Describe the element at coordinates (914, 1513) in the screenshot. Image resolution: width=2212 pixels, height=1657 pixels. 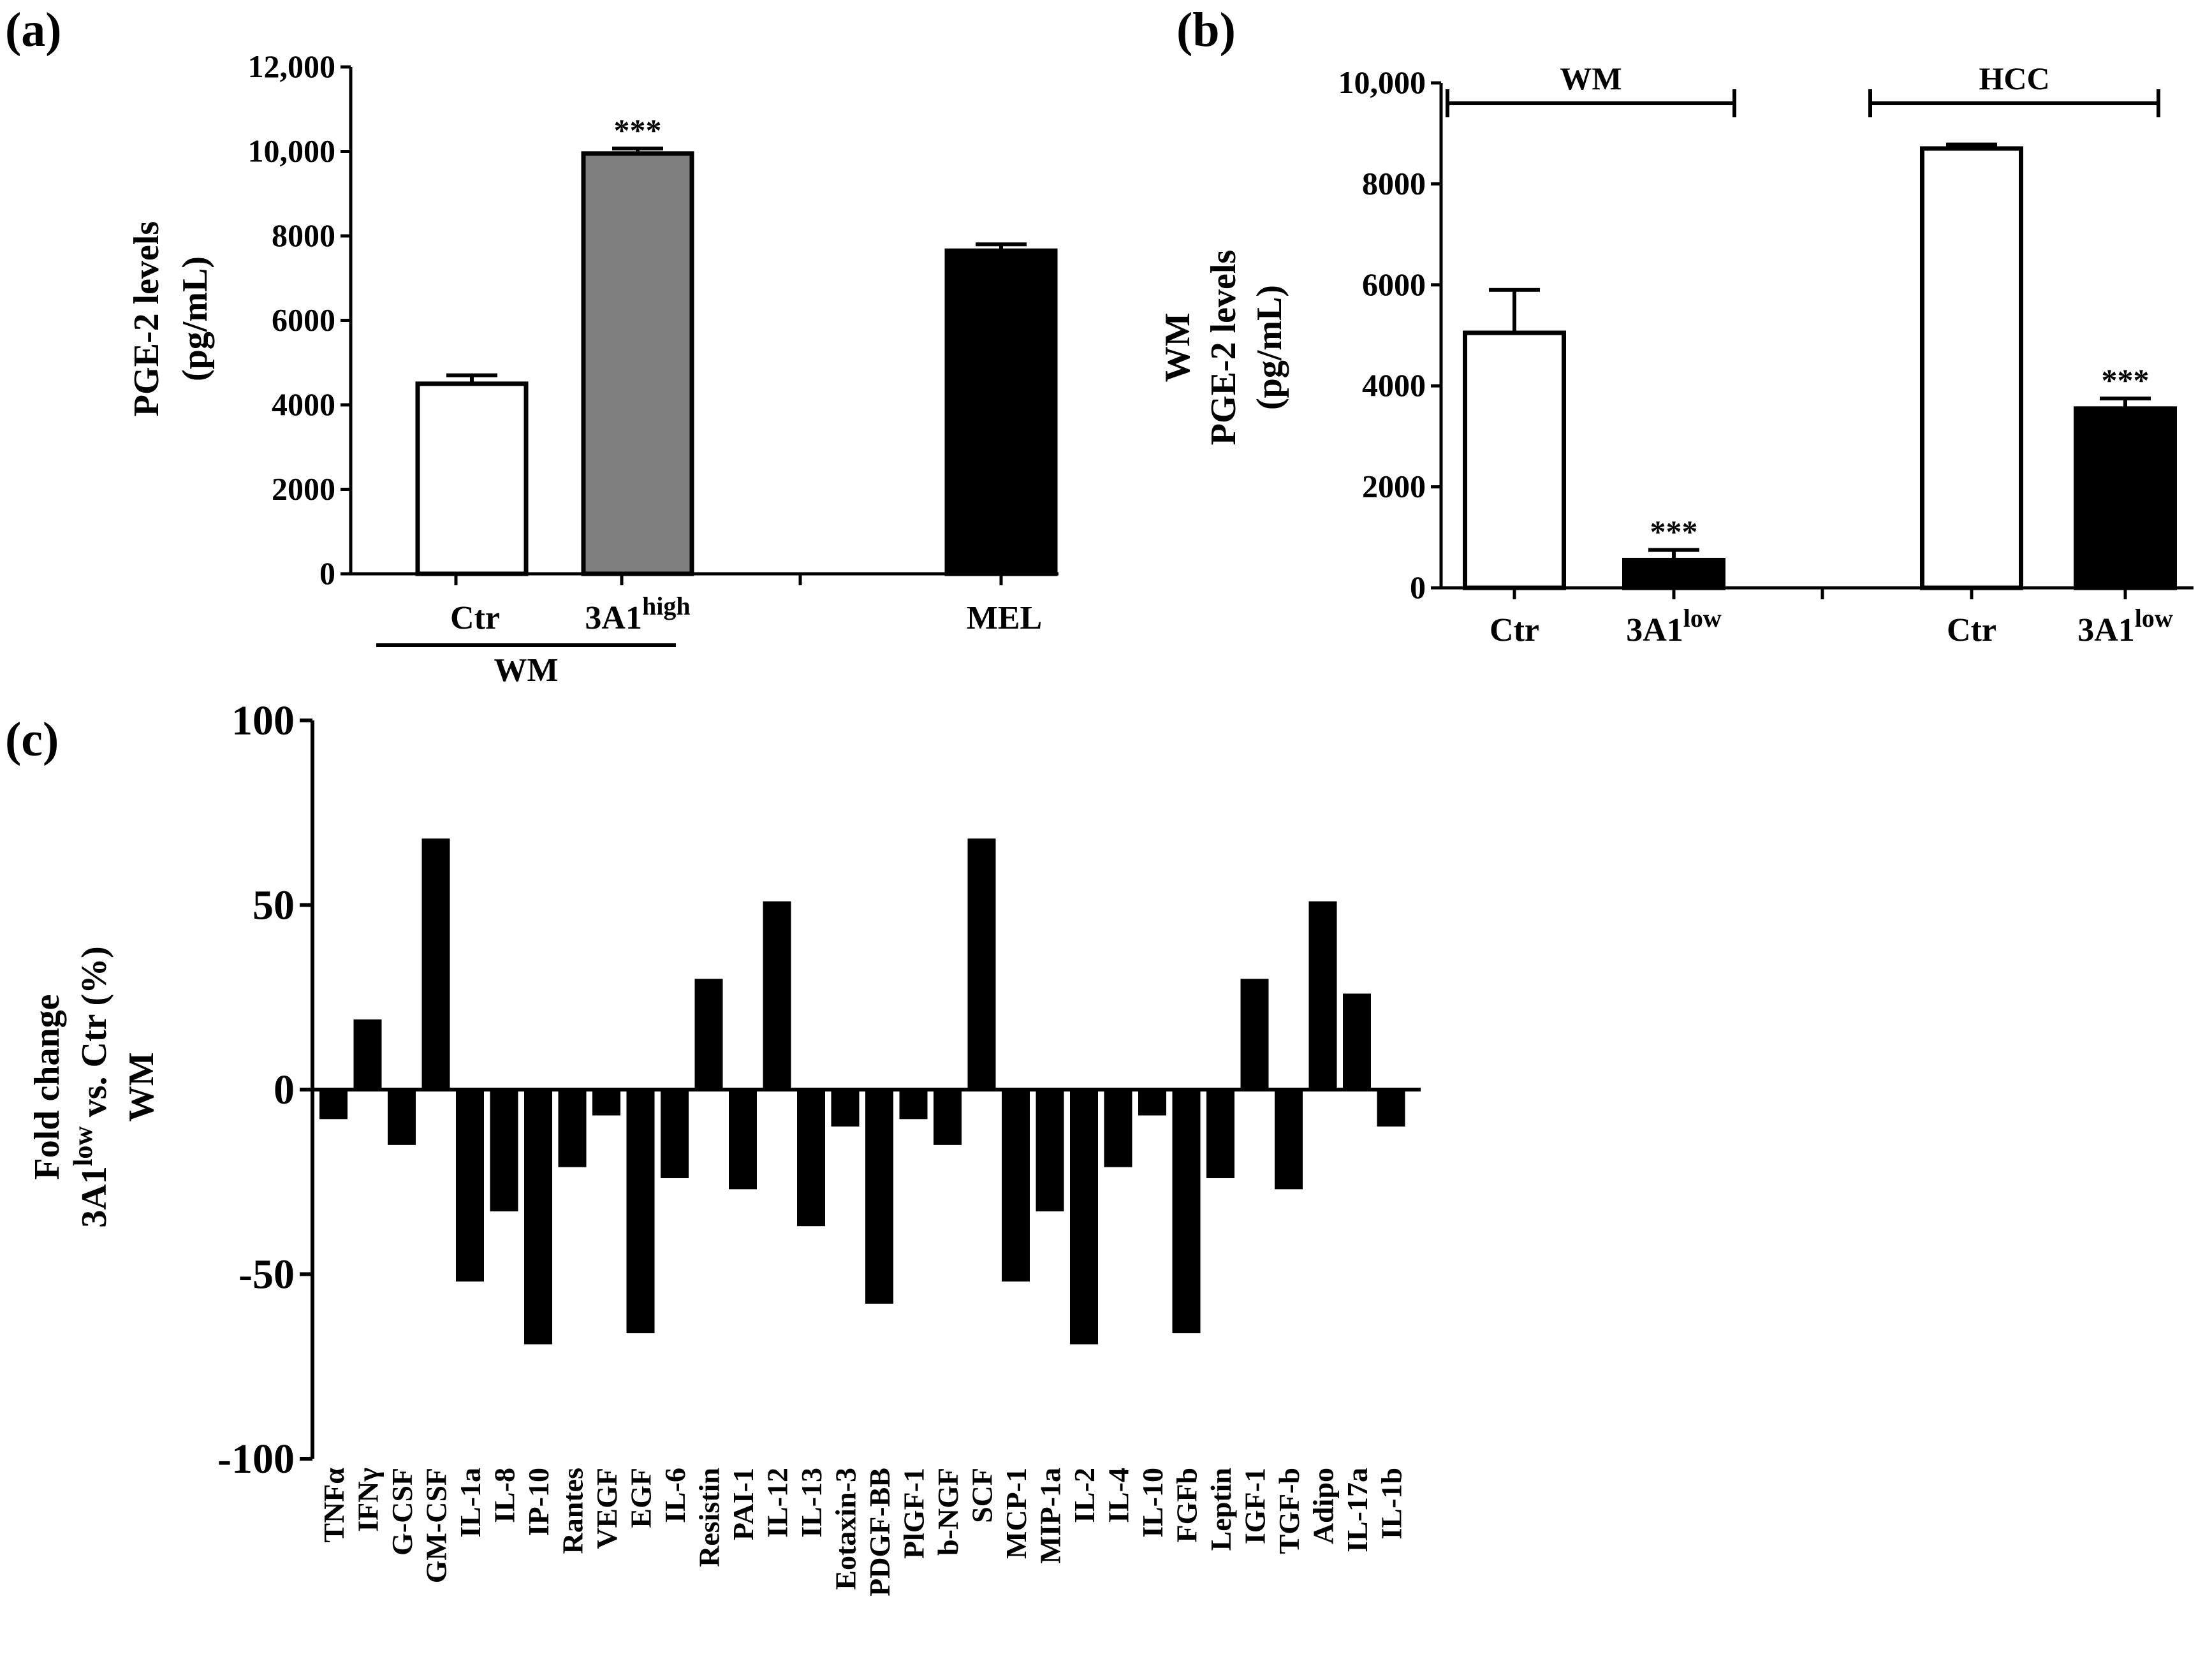
I see `c-x-label-17: PlGF-1` at that location.